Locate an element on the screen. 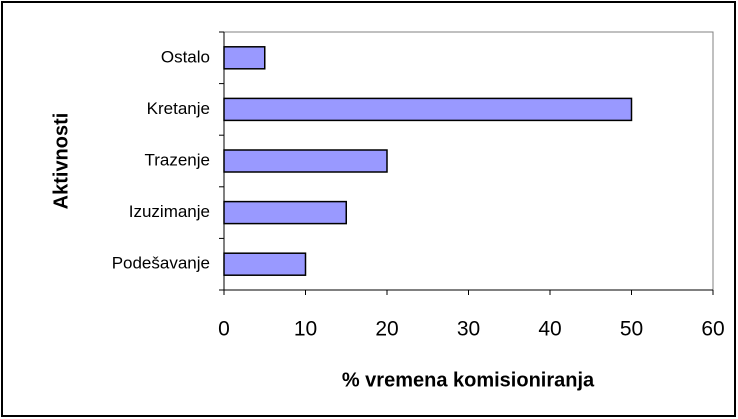 The width and height of the screenshot is (738, 419). x-axis-label: % vremena komisioniranja is located at coordinates (468, 380).